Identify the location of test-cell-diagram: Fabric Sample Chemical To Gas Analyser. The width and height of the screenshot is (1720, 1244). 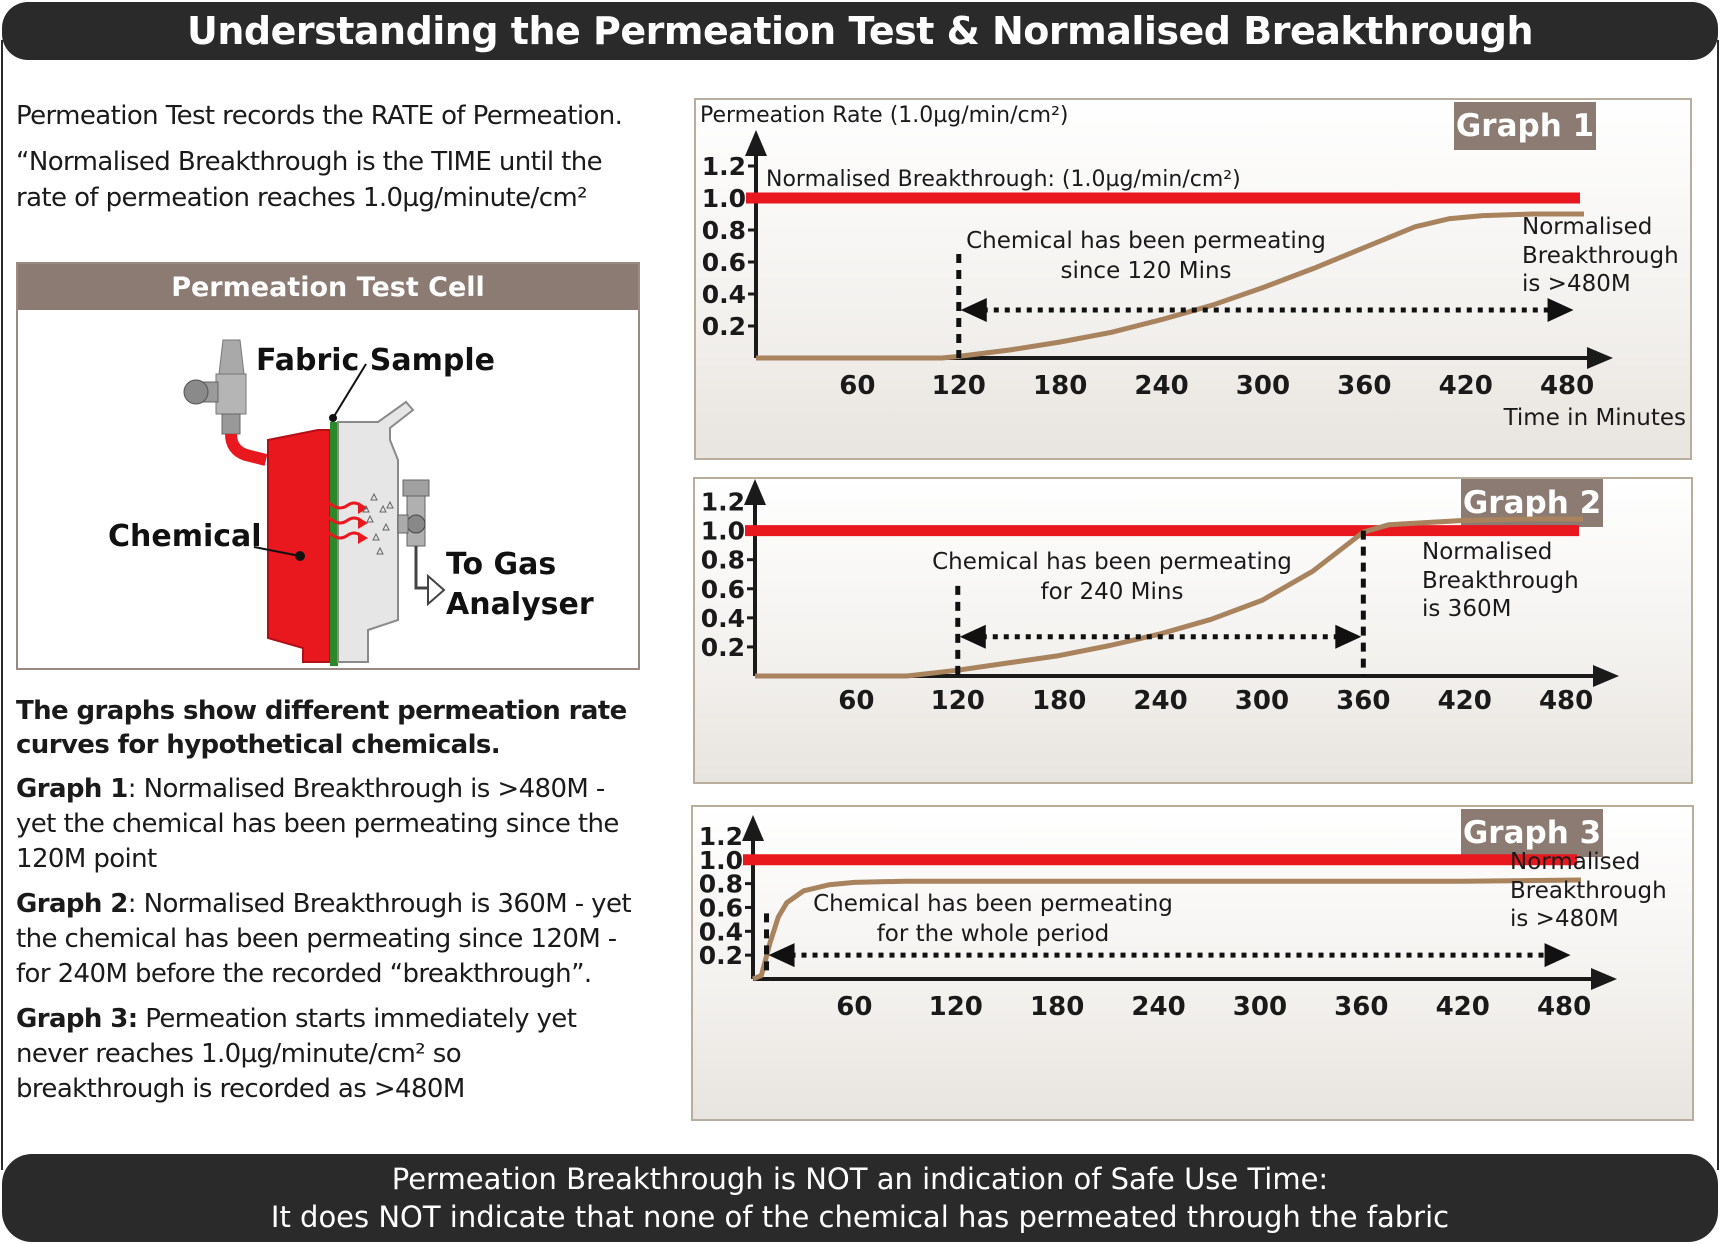
(351, 502).